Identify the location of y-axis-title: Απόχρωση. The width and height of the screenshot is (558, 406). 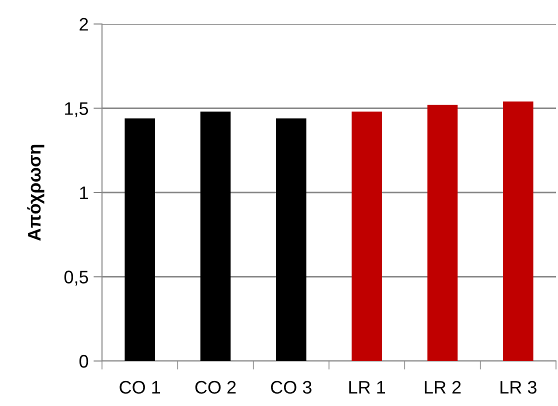
(35, 192).